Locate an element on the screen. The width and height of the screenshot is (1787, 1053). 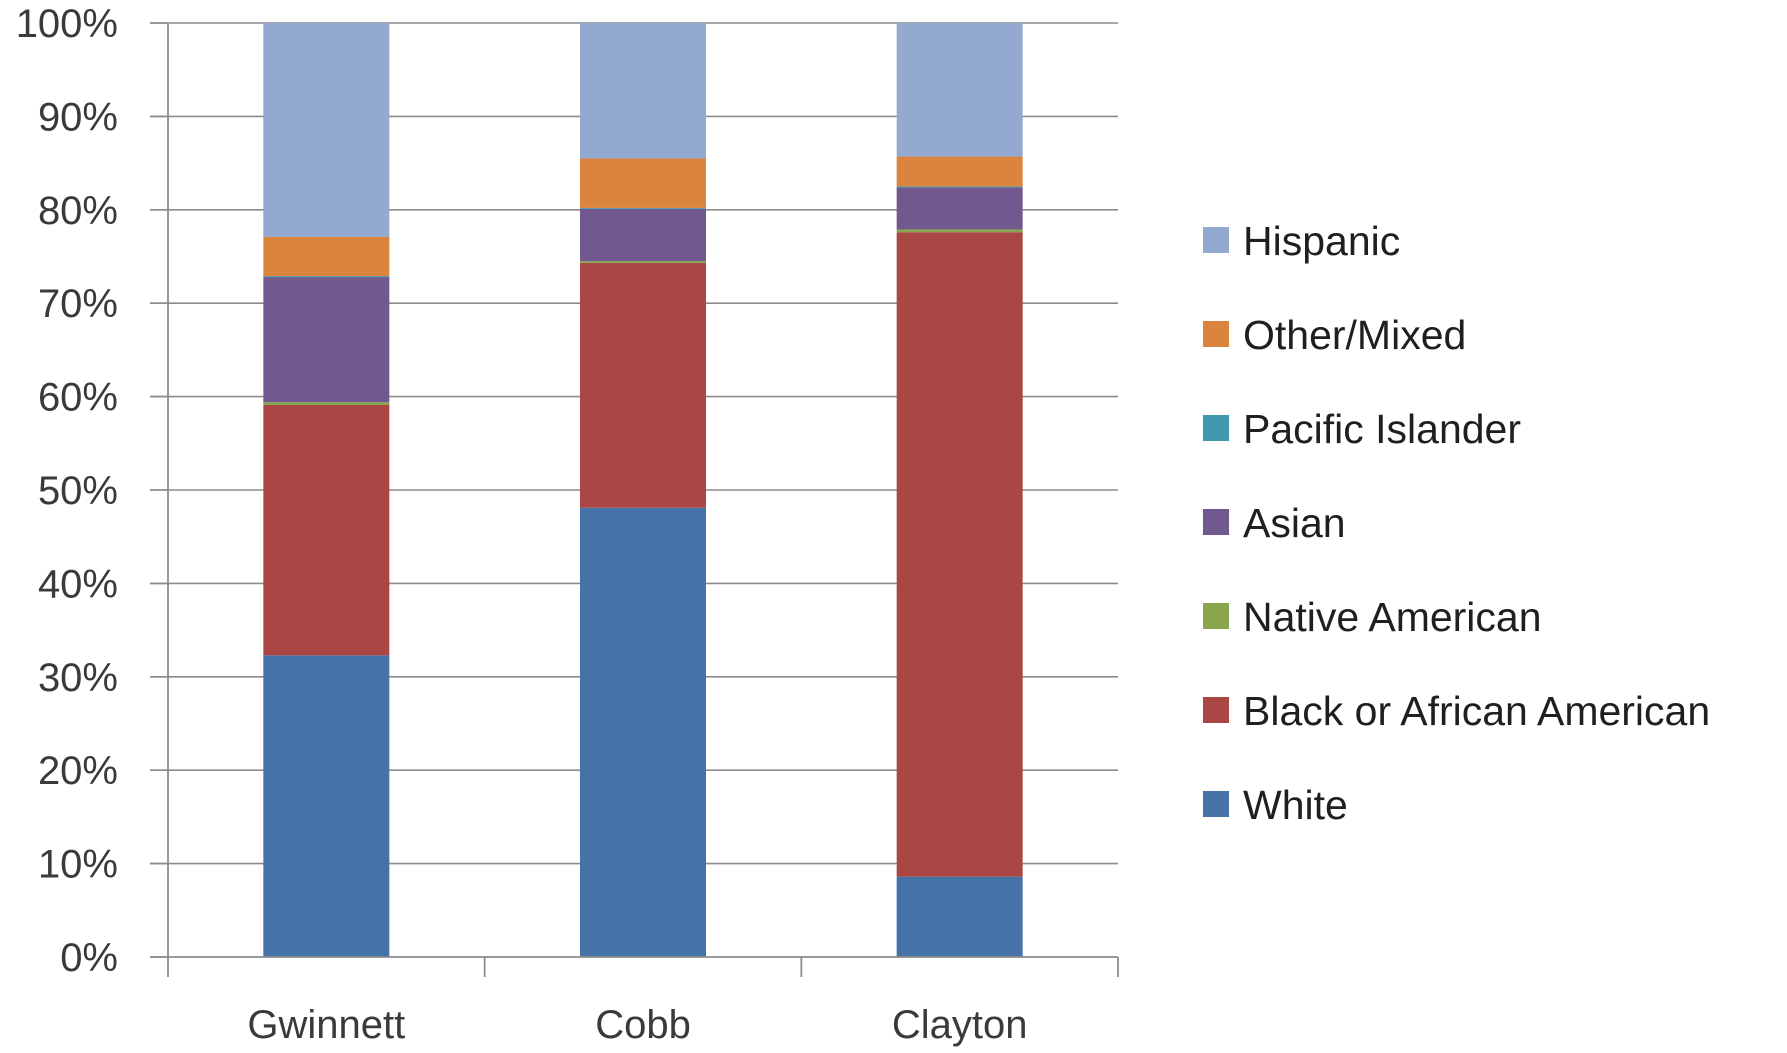
bar-segment-asian-gwinnett is located at coordinates (326, 340).